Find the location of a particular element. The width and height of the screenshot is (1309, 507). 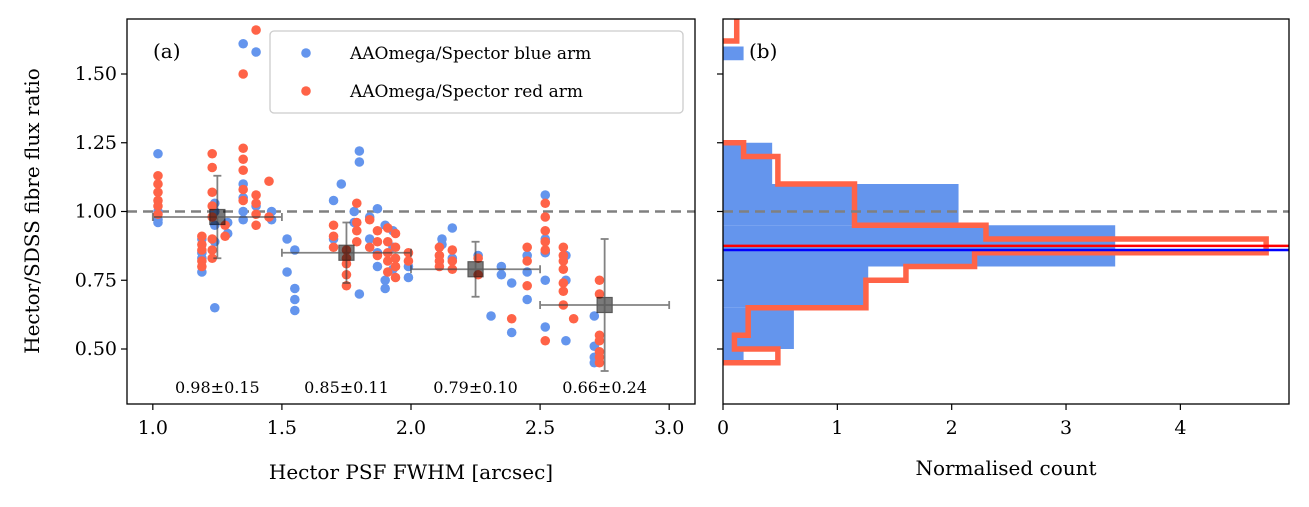

panel-label-a: (a) is located at coordinates (167, 51).